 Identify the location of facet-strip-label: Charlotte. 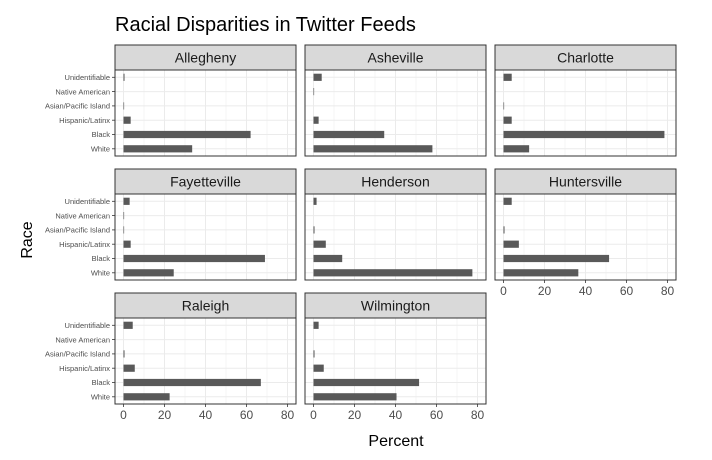
(585, 58).